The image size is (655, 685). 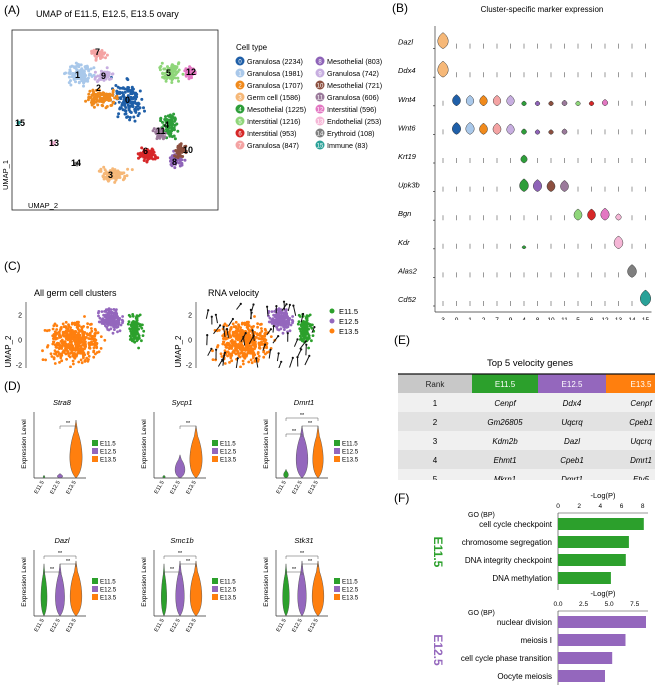 What do you see at coordinates (524, 318) in the screenshot?
I see `marker-cluster-tick: 4` at bounding box center [524, 318].